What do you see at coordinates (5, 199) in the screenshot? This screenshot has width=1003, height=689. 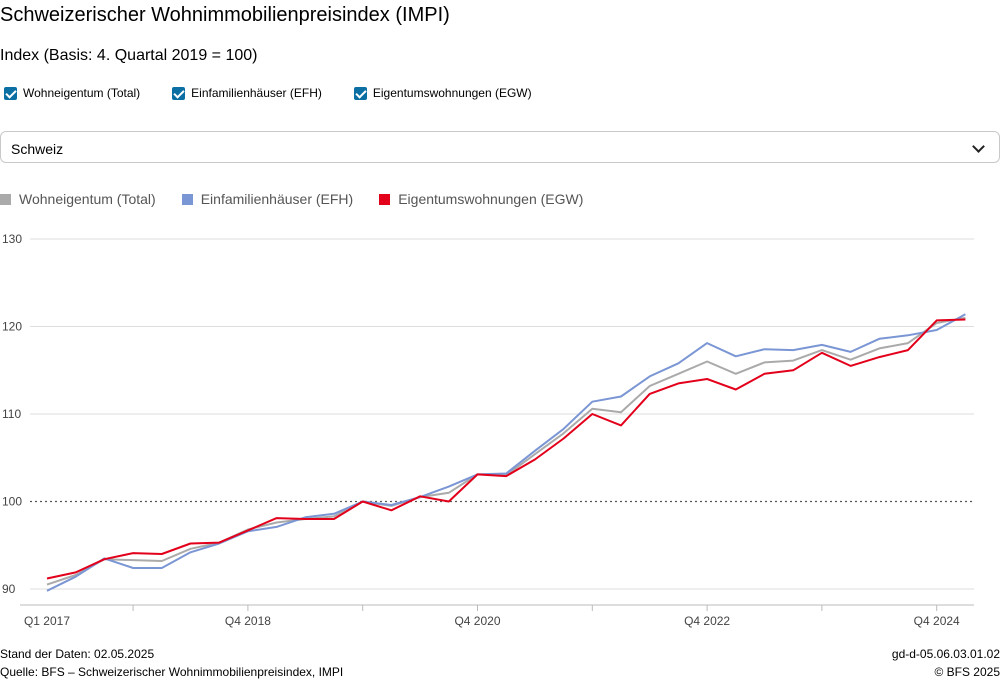 I see `legend-swatch-total` at bounding box center [5, 199].